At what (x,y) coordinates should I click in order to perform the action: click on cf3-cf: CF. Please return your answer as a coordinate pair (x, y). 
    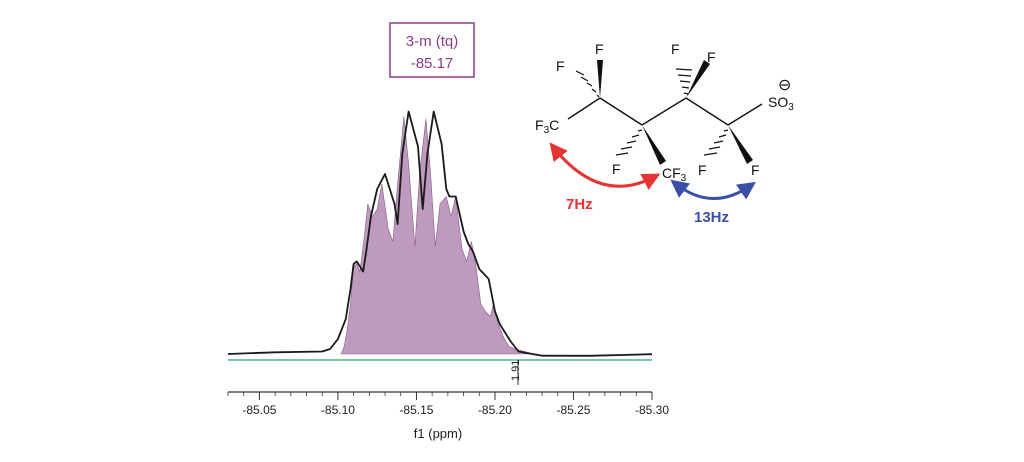
    Looking at the image, I should click on (671, 173).